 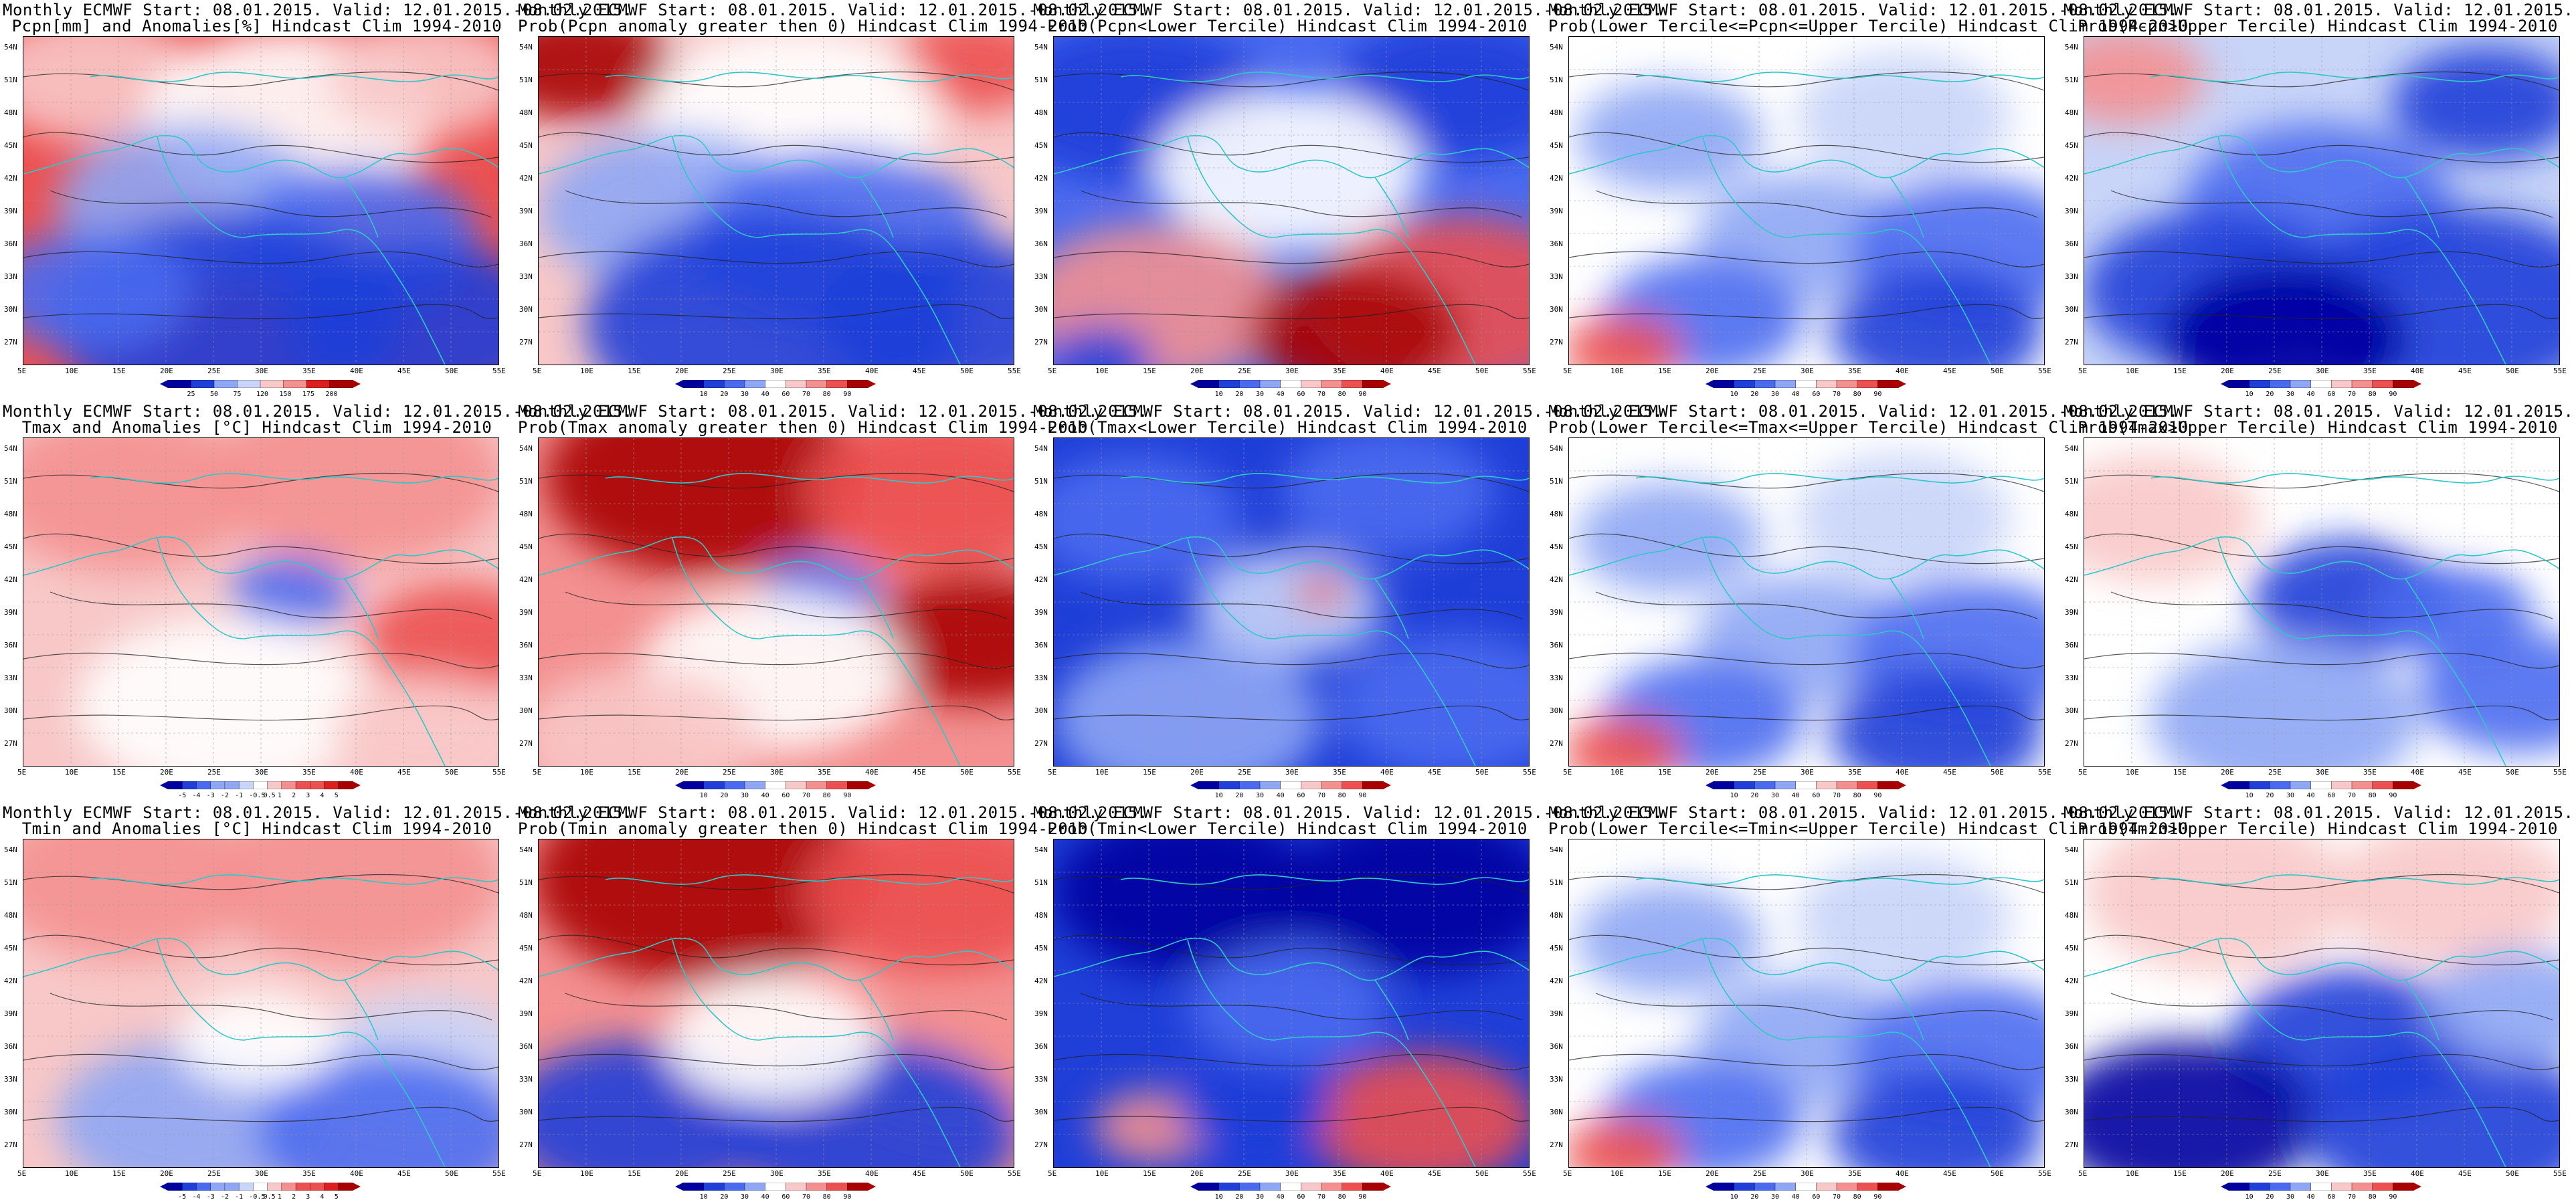 I want to click on longitude-label: 50E, so click(x=2512, y=772).